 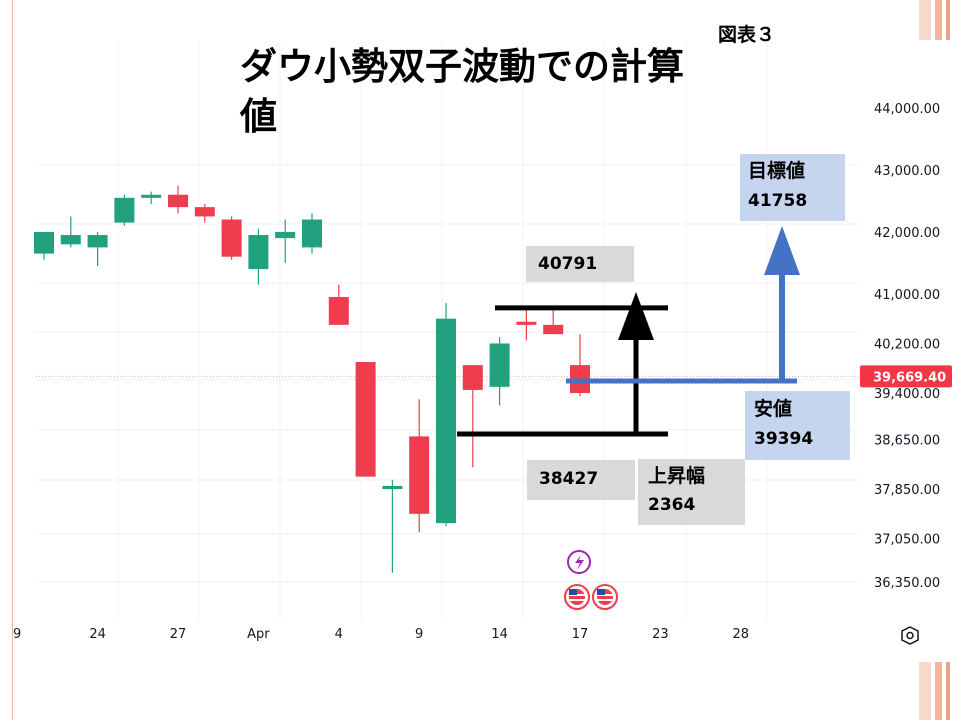 What do you see at coordinates (672, 505) in the screenshot?
I see `rise-value: 2364` at bounding box center [672, 505].